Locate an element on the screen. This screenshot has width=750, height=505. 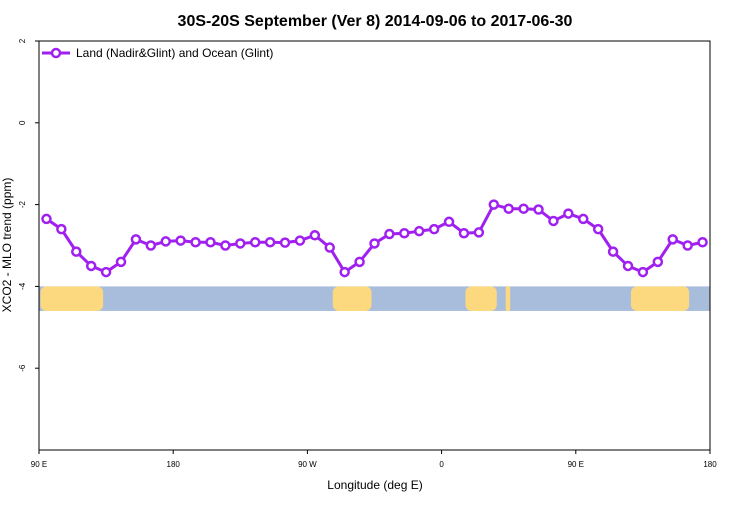
coastline-strip is located at coordinates (374, 298).